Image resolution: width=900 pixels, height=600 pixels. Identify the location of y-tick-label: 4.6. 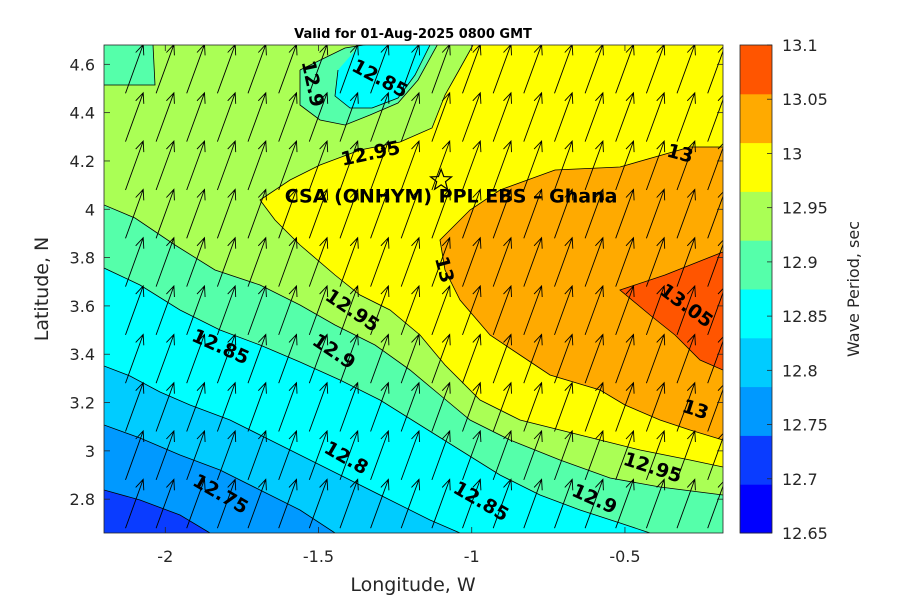
(82, 64).